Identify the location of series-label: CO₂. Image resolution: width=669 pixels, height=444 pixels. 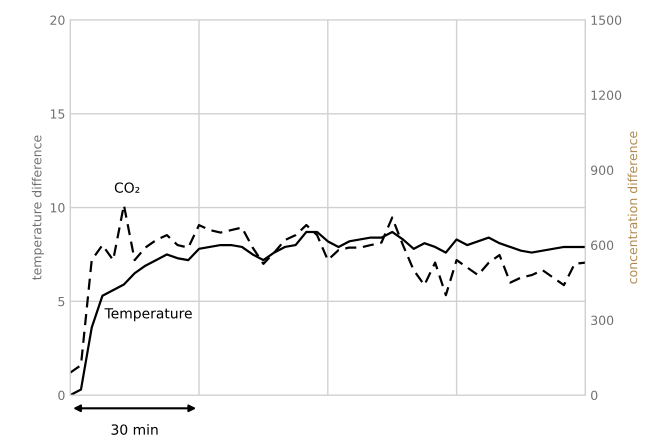
(127, 187).